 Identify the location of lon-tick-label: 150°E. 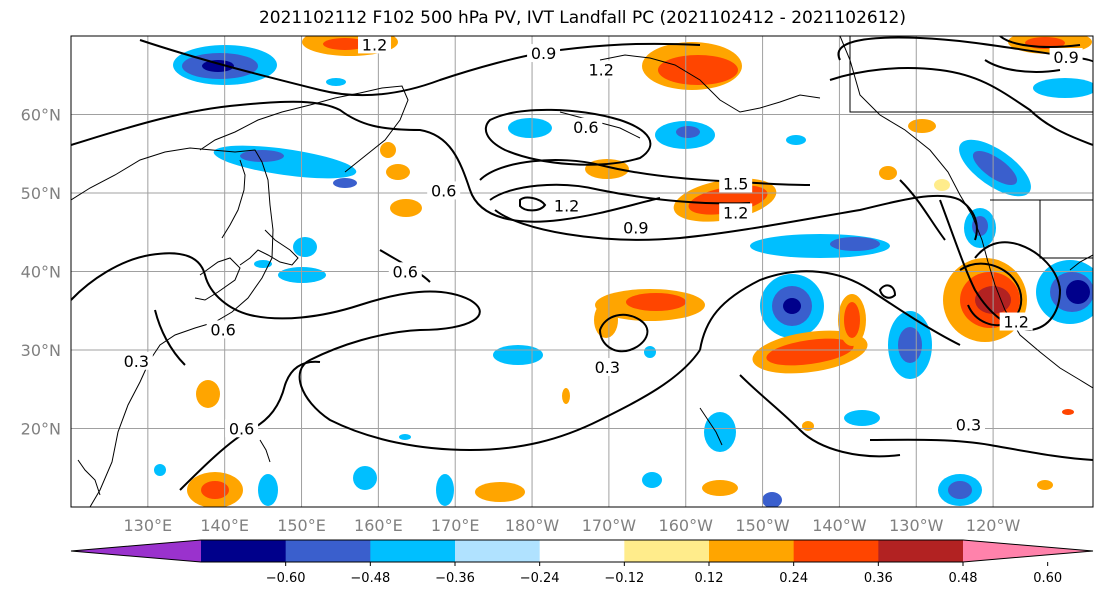
(301, 525).